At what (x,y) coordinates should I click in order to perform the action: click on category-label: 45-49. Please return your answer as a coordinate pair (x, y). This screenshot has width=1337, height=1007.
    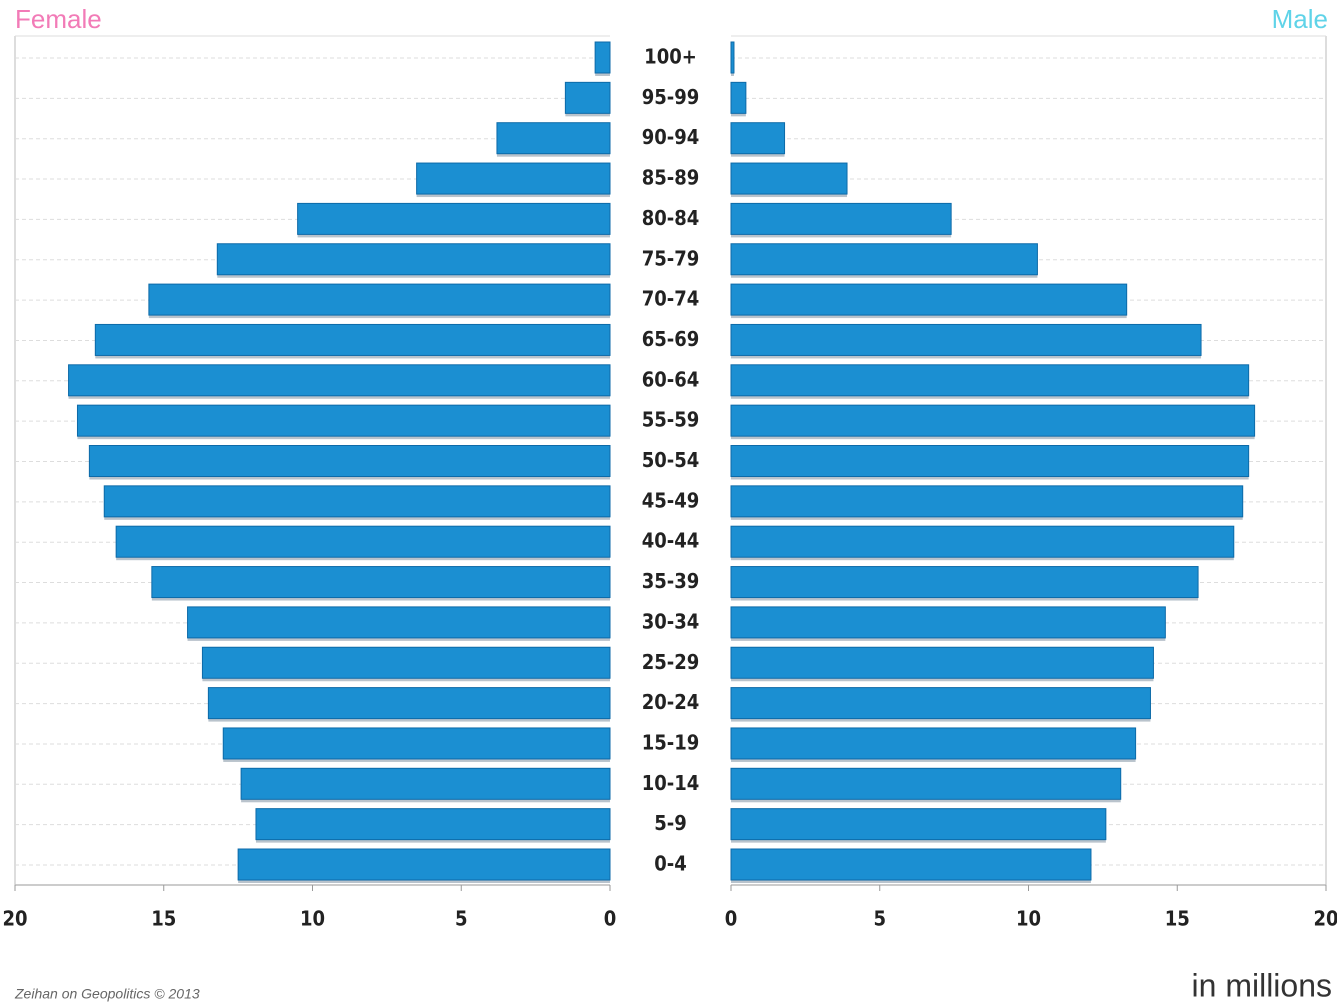
    Looking at the image, I should click on (671, 500).